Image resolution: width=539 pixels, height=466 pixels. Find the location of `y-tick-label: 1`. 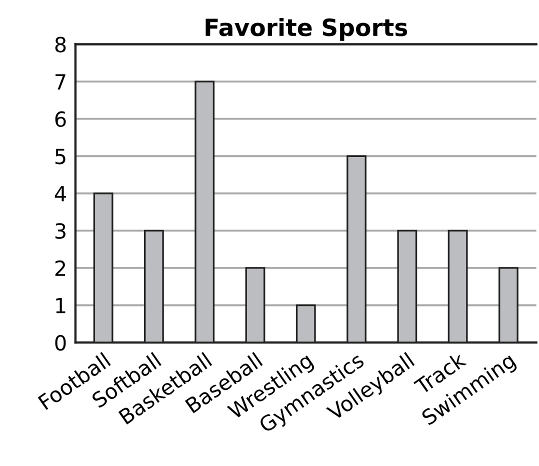

y-tick-label: 1 is located at coordinates (61, 306).